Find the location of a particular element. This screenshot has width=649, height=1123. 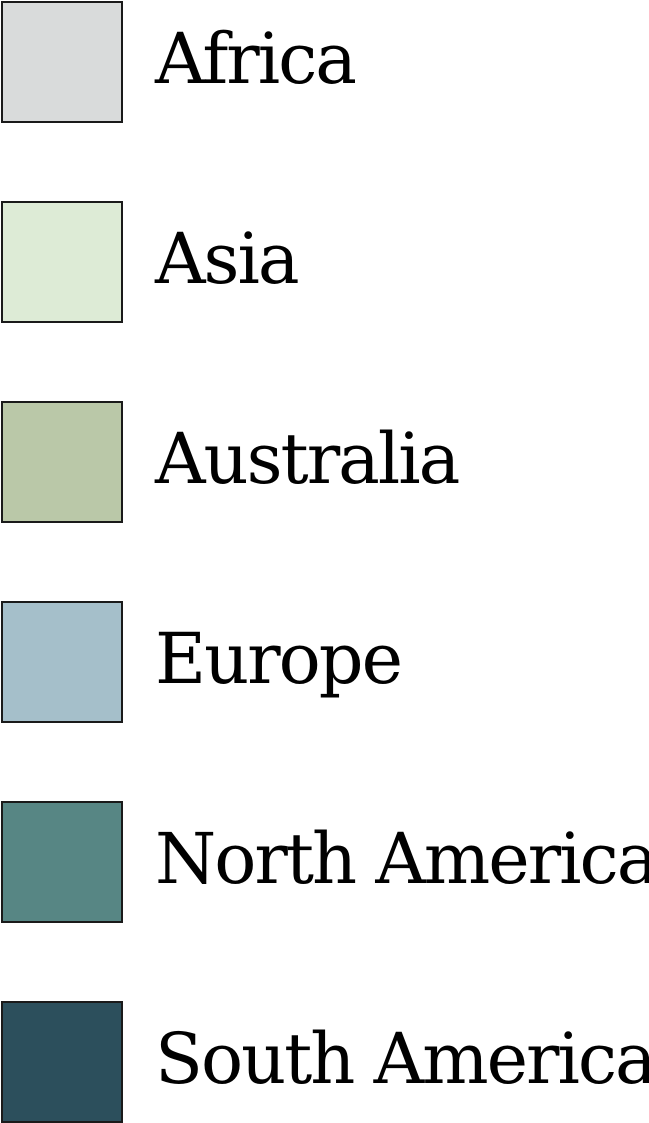

legend-item-africa: Africa is located at coordinates (324, 61).